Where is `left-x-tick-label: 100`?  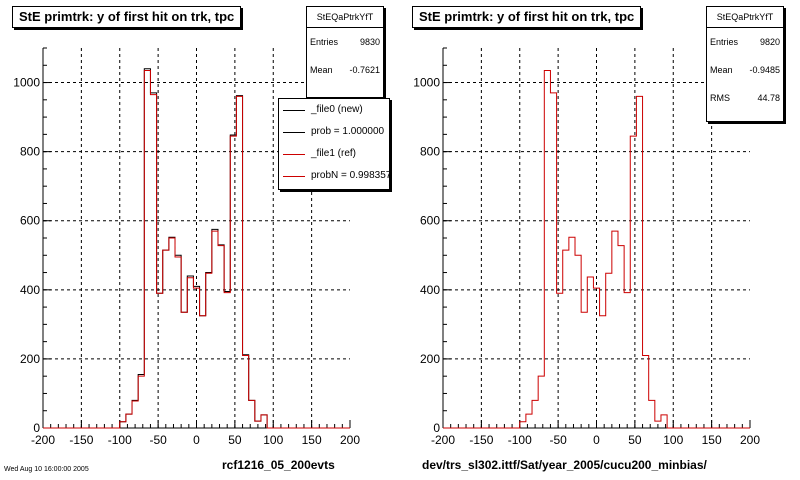
left-x-tick-label: 100 is located at coordinates (273, 440).